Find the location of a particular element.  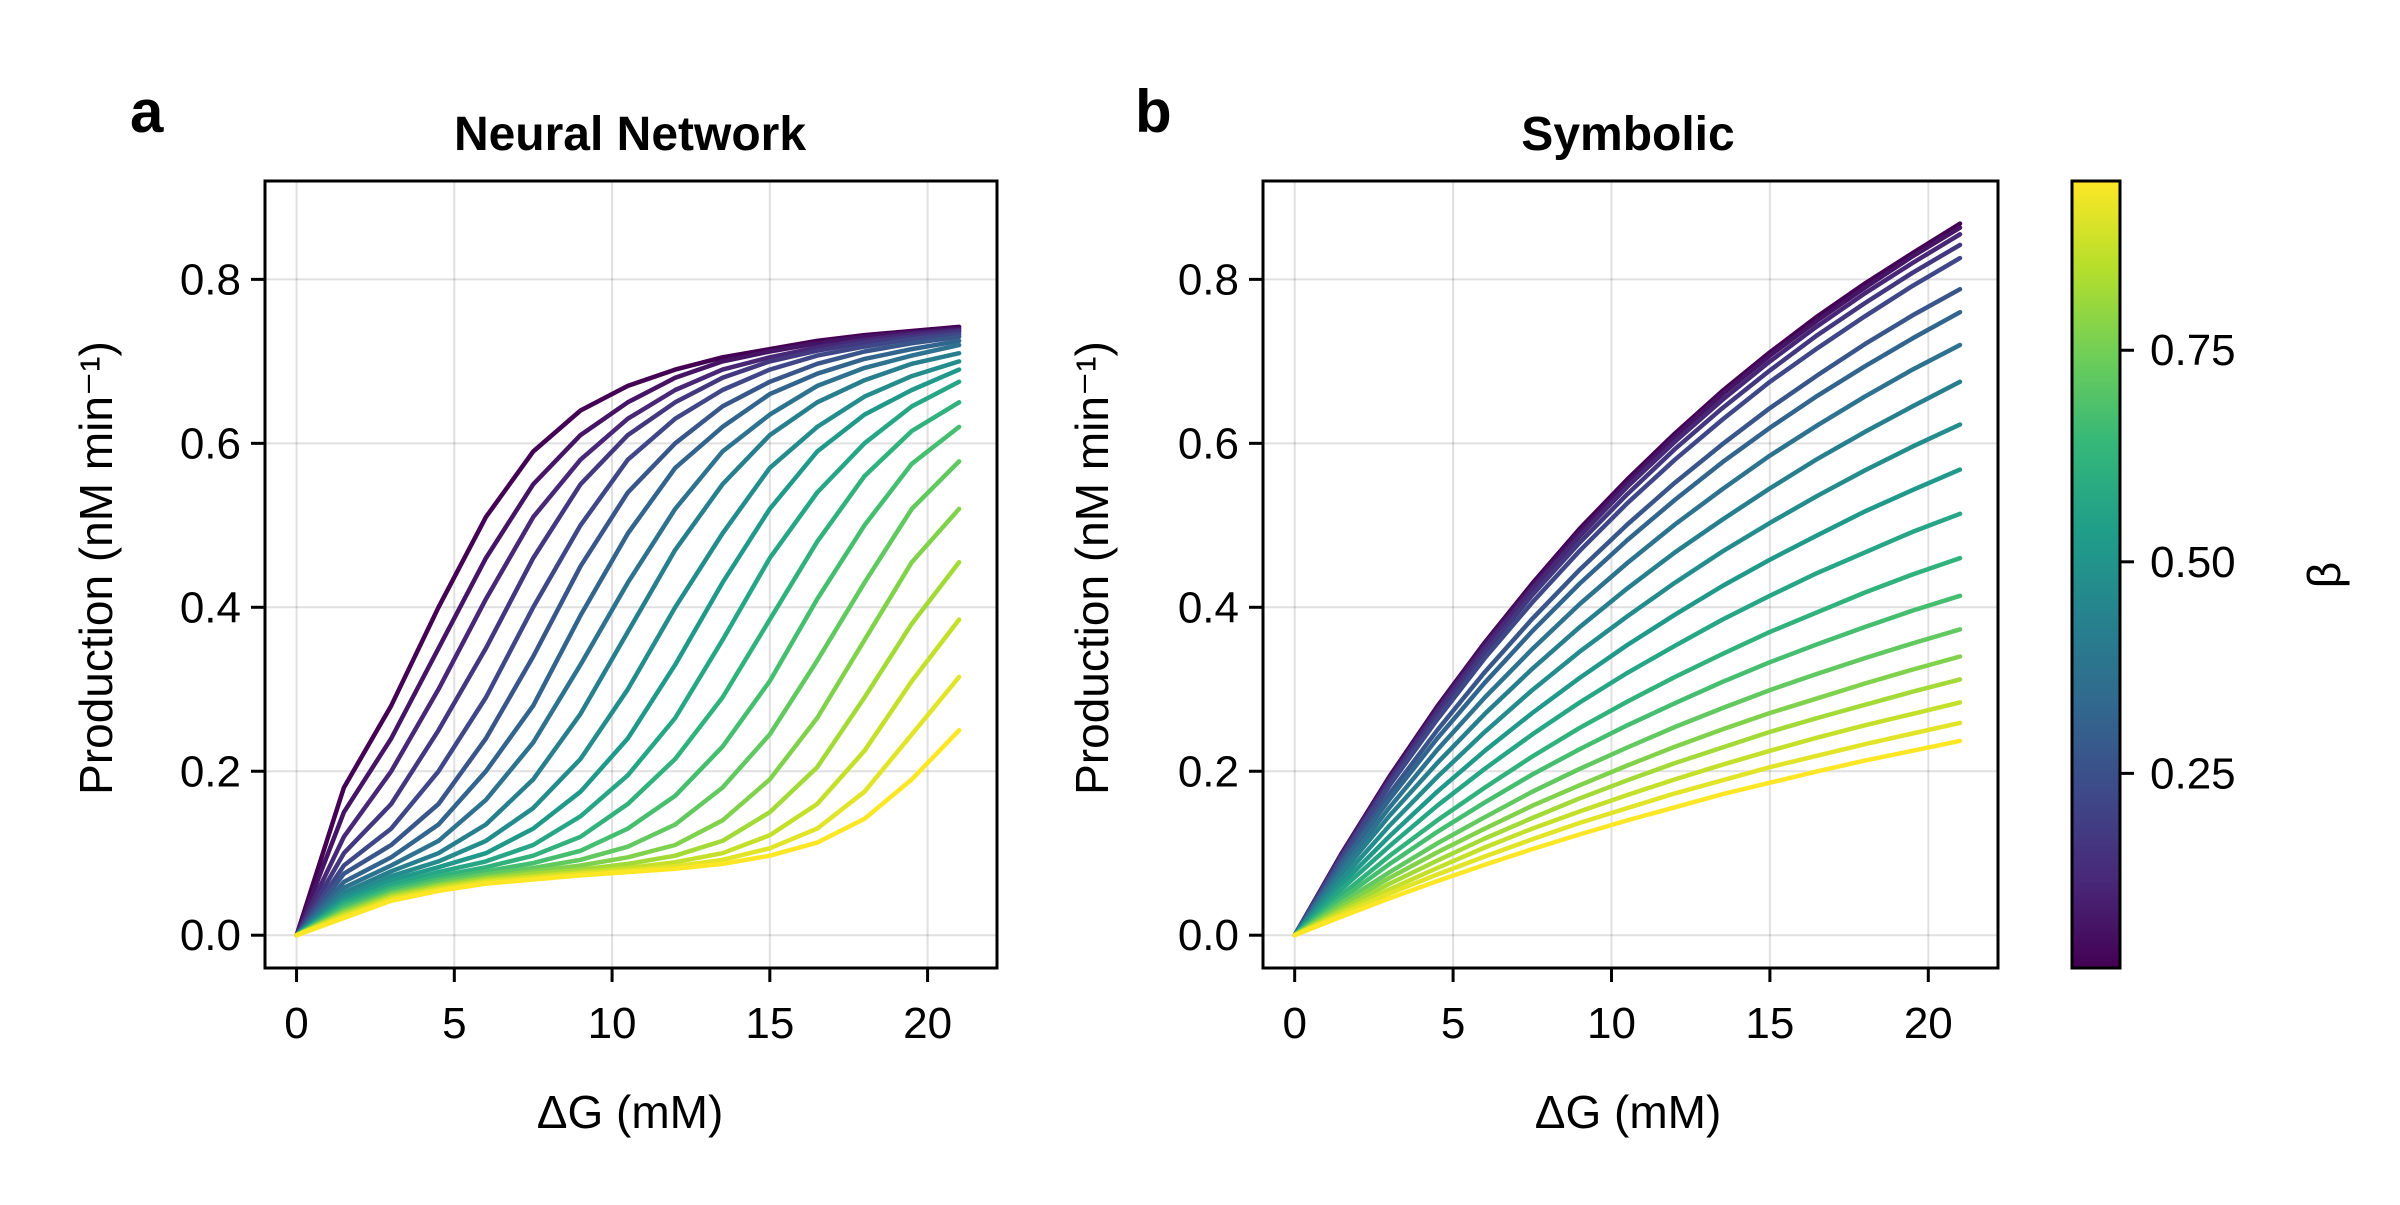

colorbar-ticks: 0.25 0.50 0.75 is located at coordinates (2178, 562).